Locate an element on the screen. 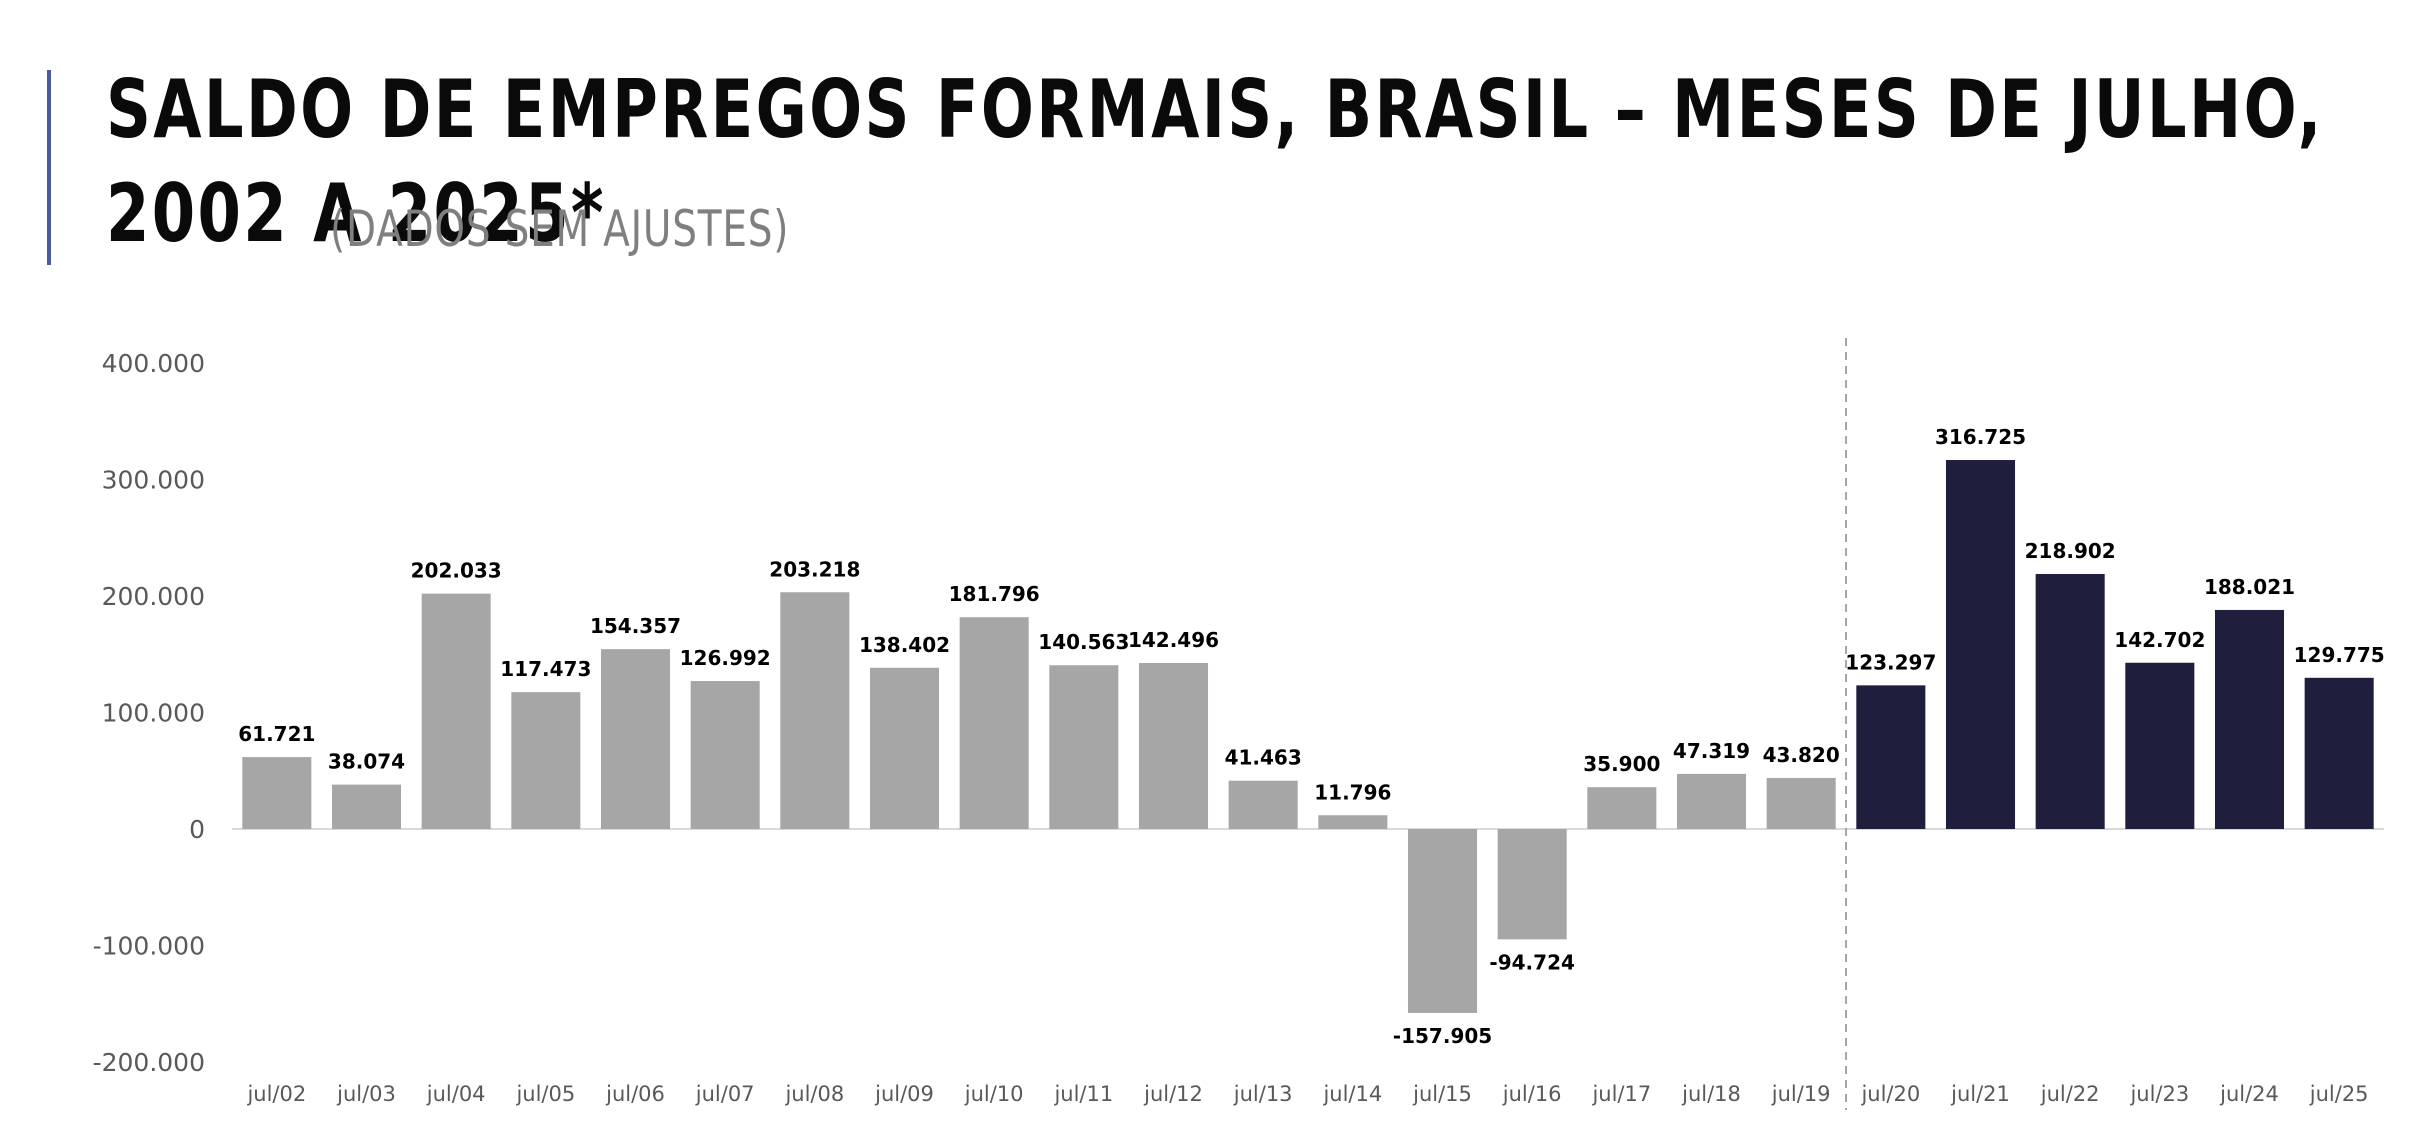 This screenshot has width=2416, height=1128. x-tick-label: jul/22 is located at coordinates (2070, 1094).